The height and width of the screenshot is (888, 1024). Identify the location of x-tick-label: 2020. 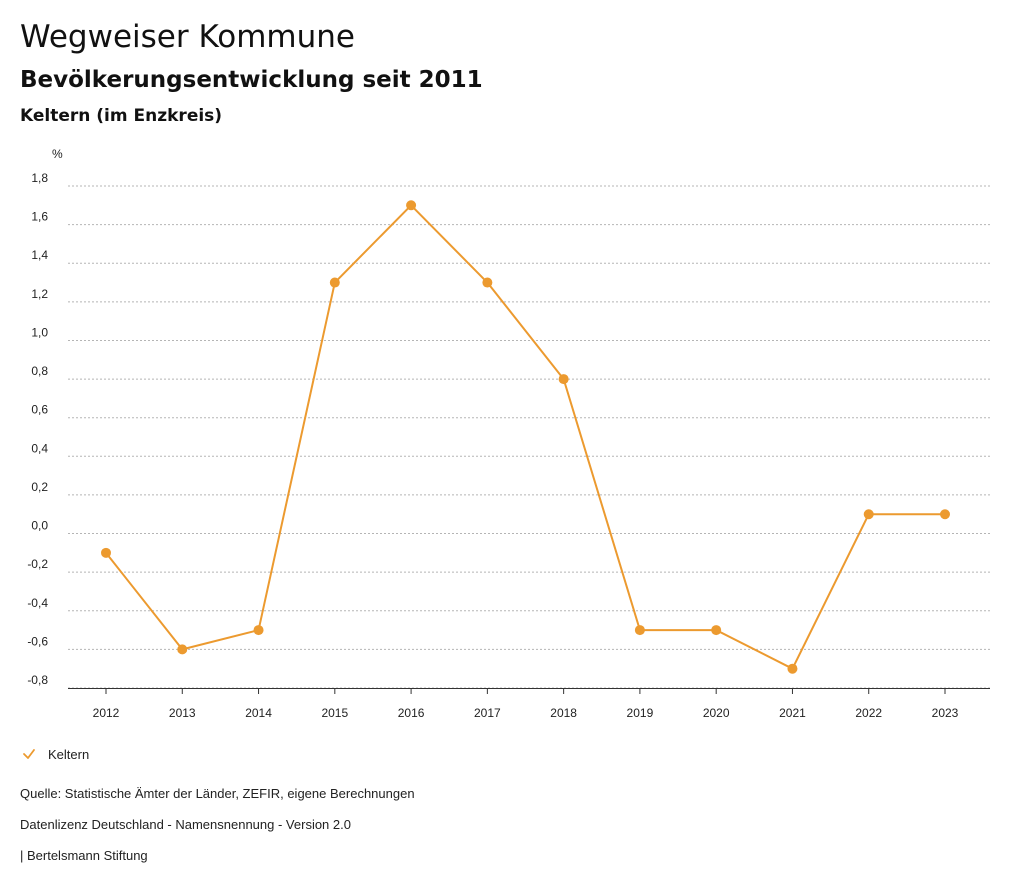
(716, 713).